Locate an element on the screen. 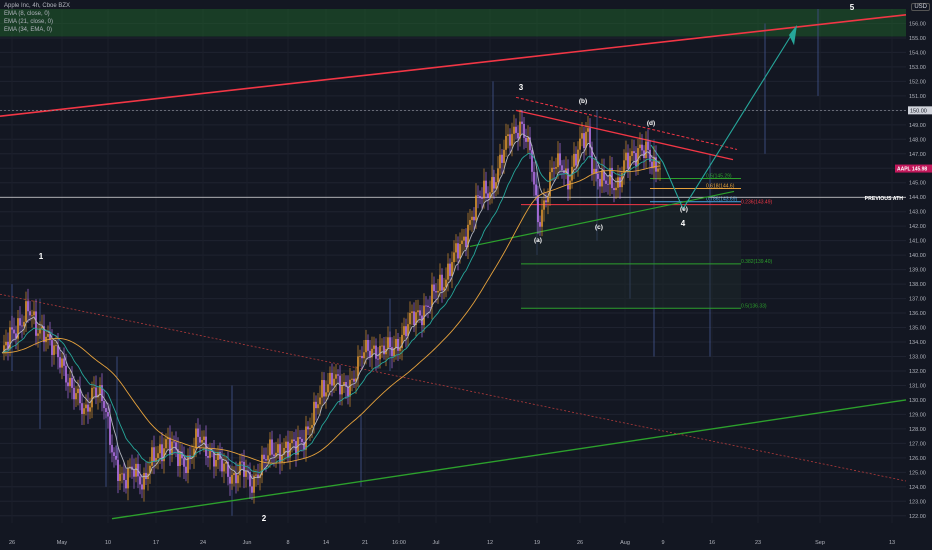 This screenshot has width=932, height=550. wave-label: 4 is located at coordinates (683, 223).